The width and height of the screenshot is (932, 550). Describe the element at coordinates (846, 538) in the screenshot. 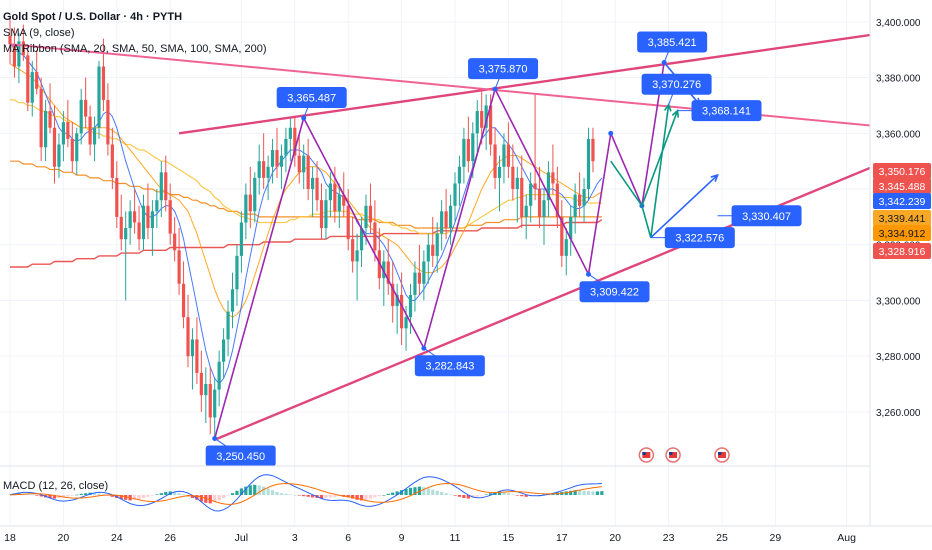

I see `time-tick-label: Aug` at that location.